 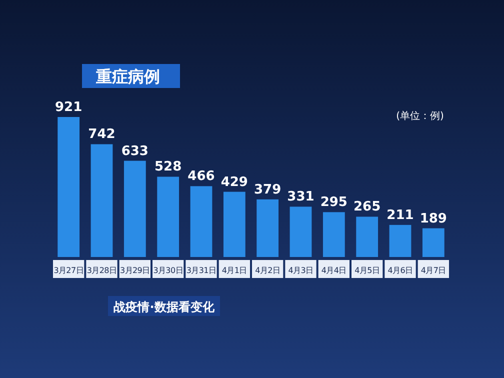 What do you see at coordinates (127, 76) in the screenshot?
I see `chart-title: 重症病例` at bounding box center [127, 76].